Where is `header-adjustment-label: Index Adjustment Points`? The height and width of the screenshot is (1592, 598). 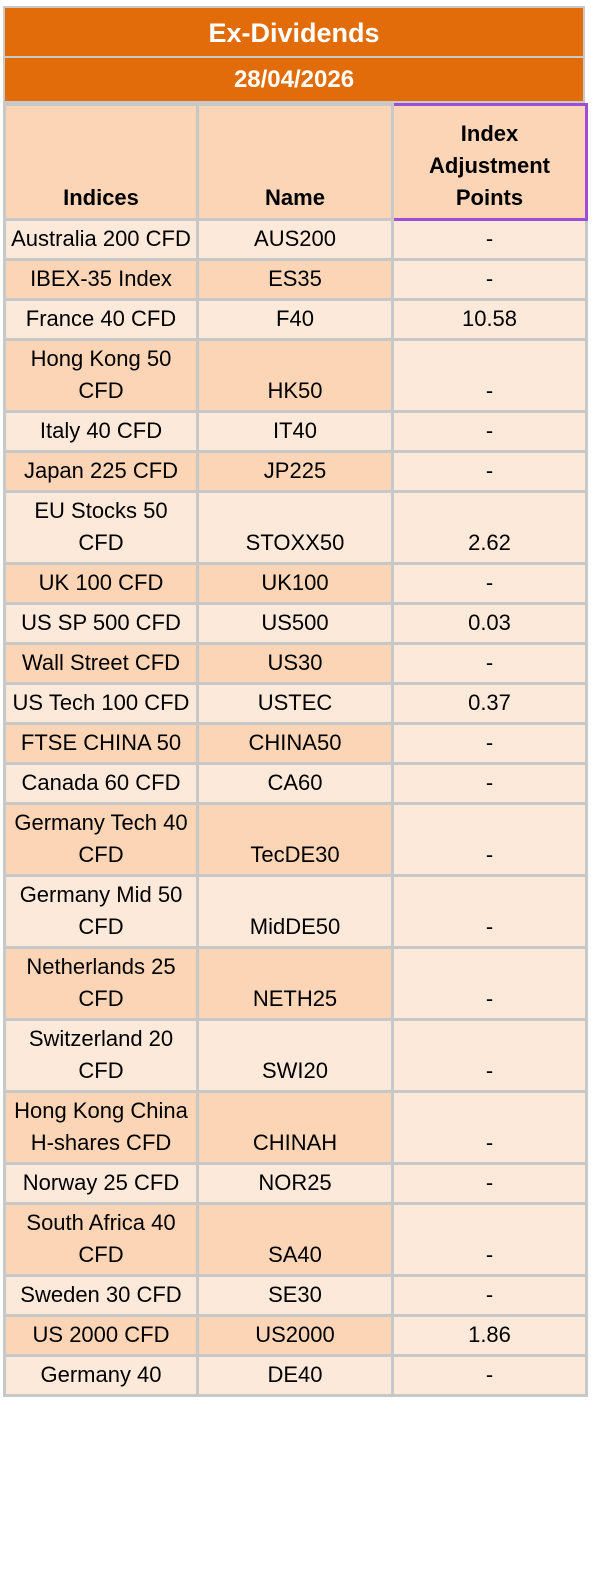
header-adjustment-label: Index Adjustment Points is located at coordinates (489, 165).